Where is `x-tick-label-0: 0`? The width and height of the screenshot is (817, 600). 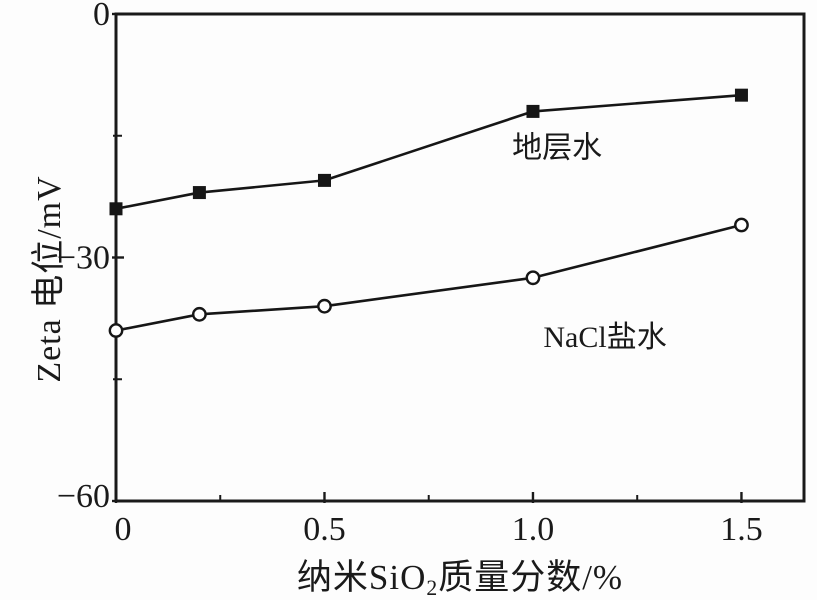 x-tick-label-0: 0 is located at coordinates (123, 529).